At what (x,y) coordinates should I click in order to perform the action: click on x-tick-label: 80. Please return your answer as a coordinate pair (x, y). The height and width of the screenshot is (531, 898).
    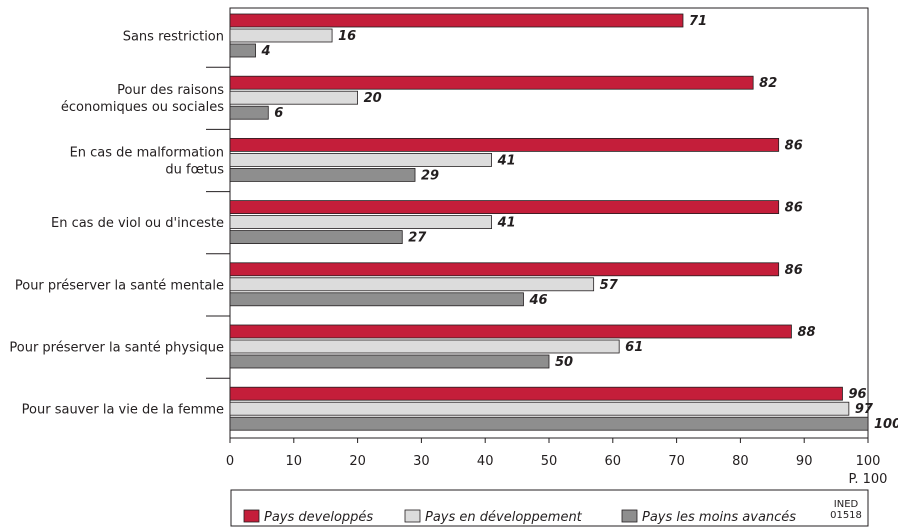
    Looking at the image, I should click on (740, 461).